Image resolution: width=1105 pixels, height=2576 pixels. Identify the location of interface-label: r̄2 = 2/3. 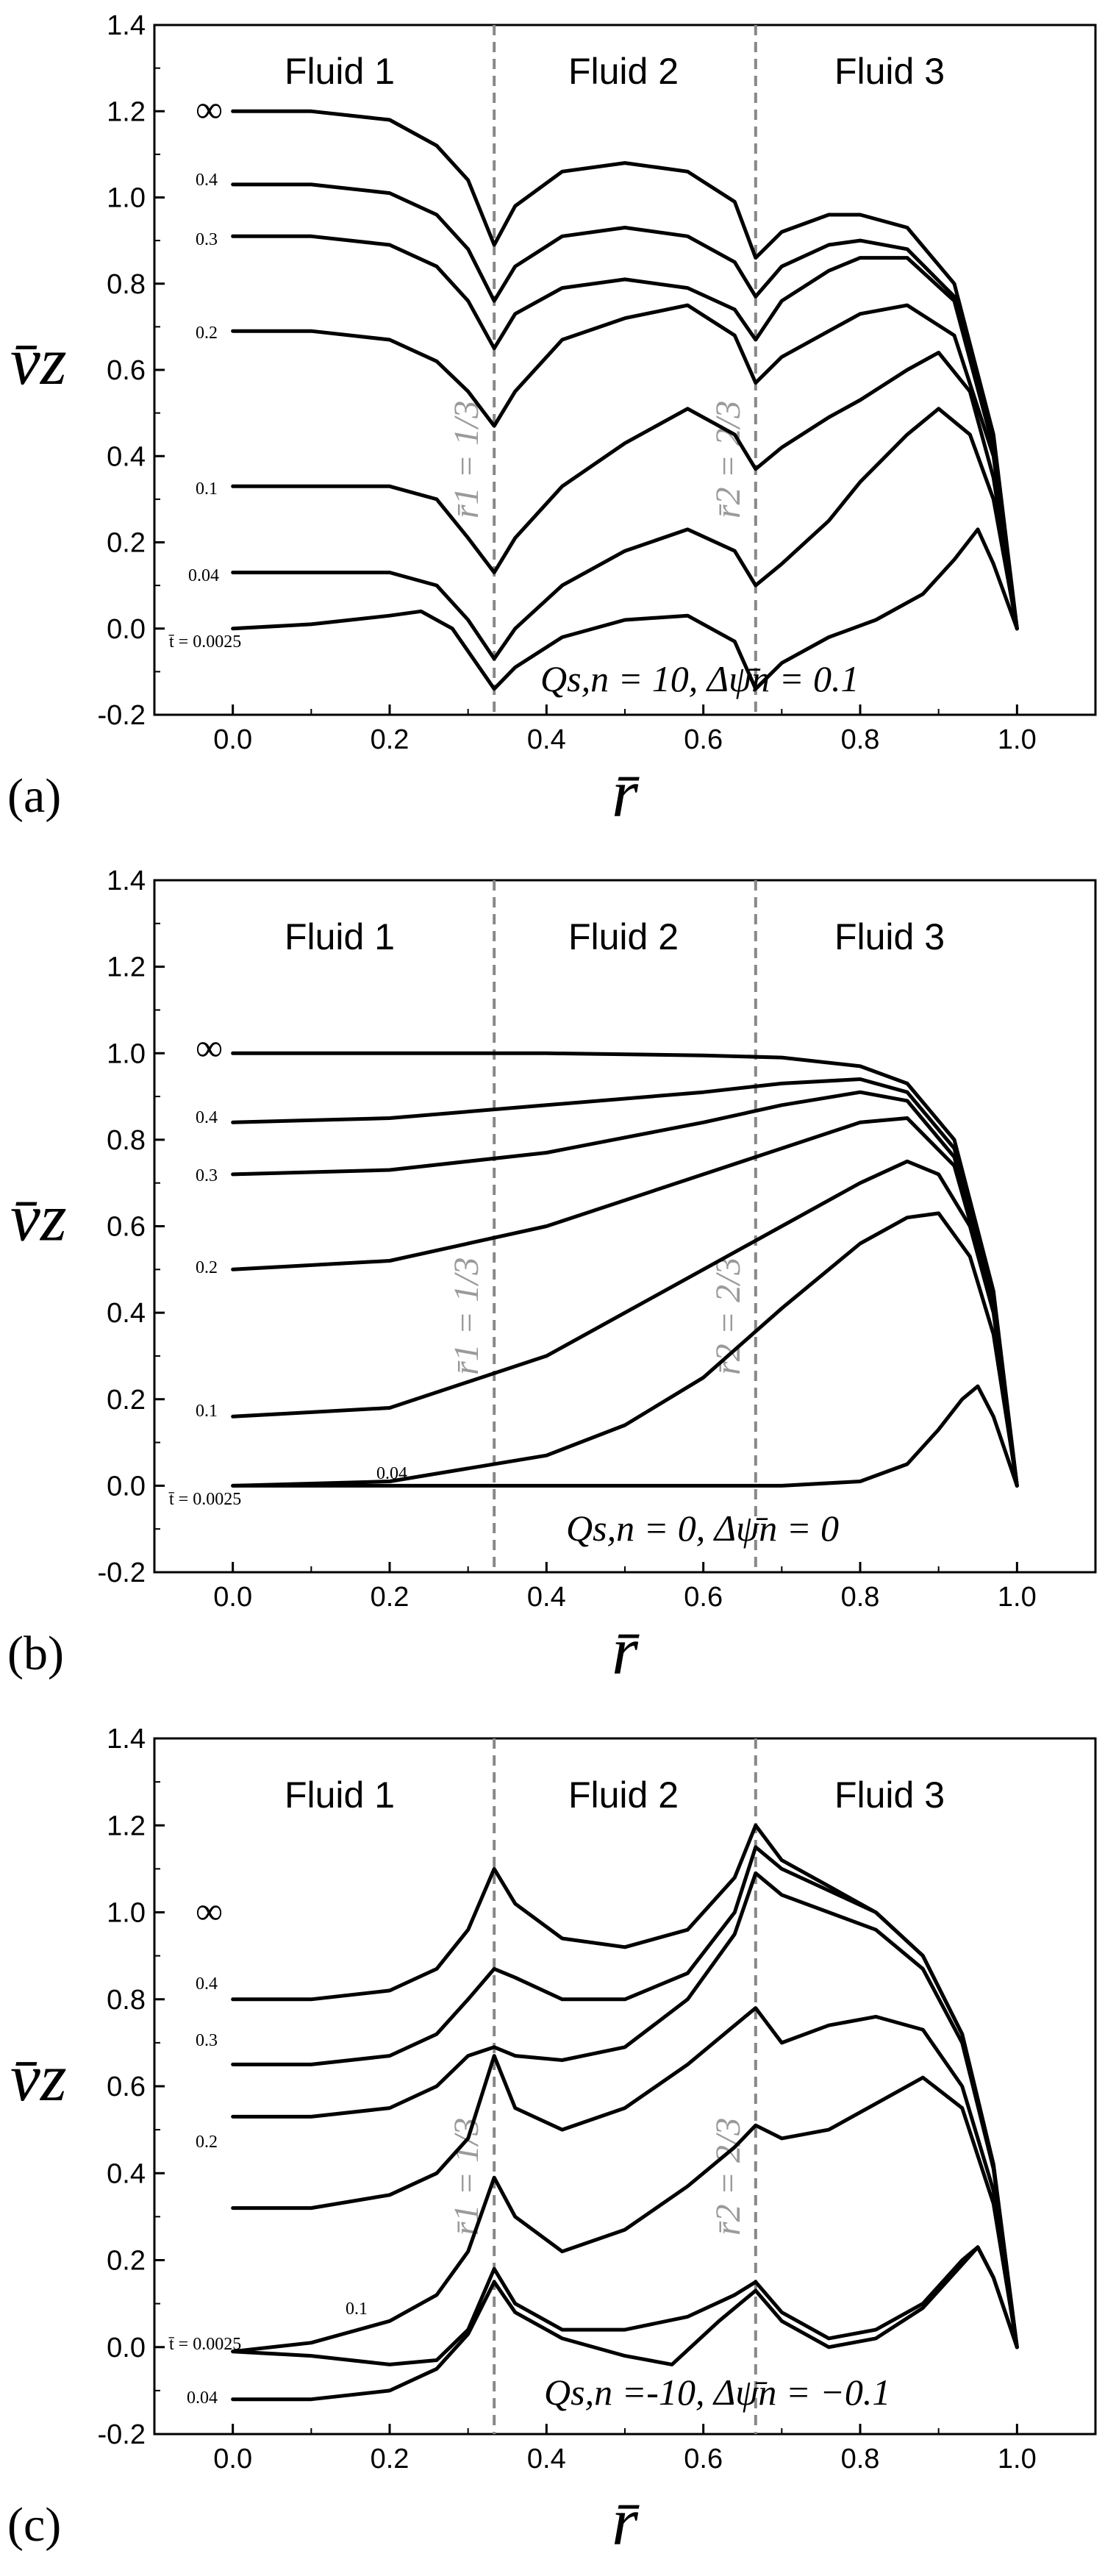
(728, 459).